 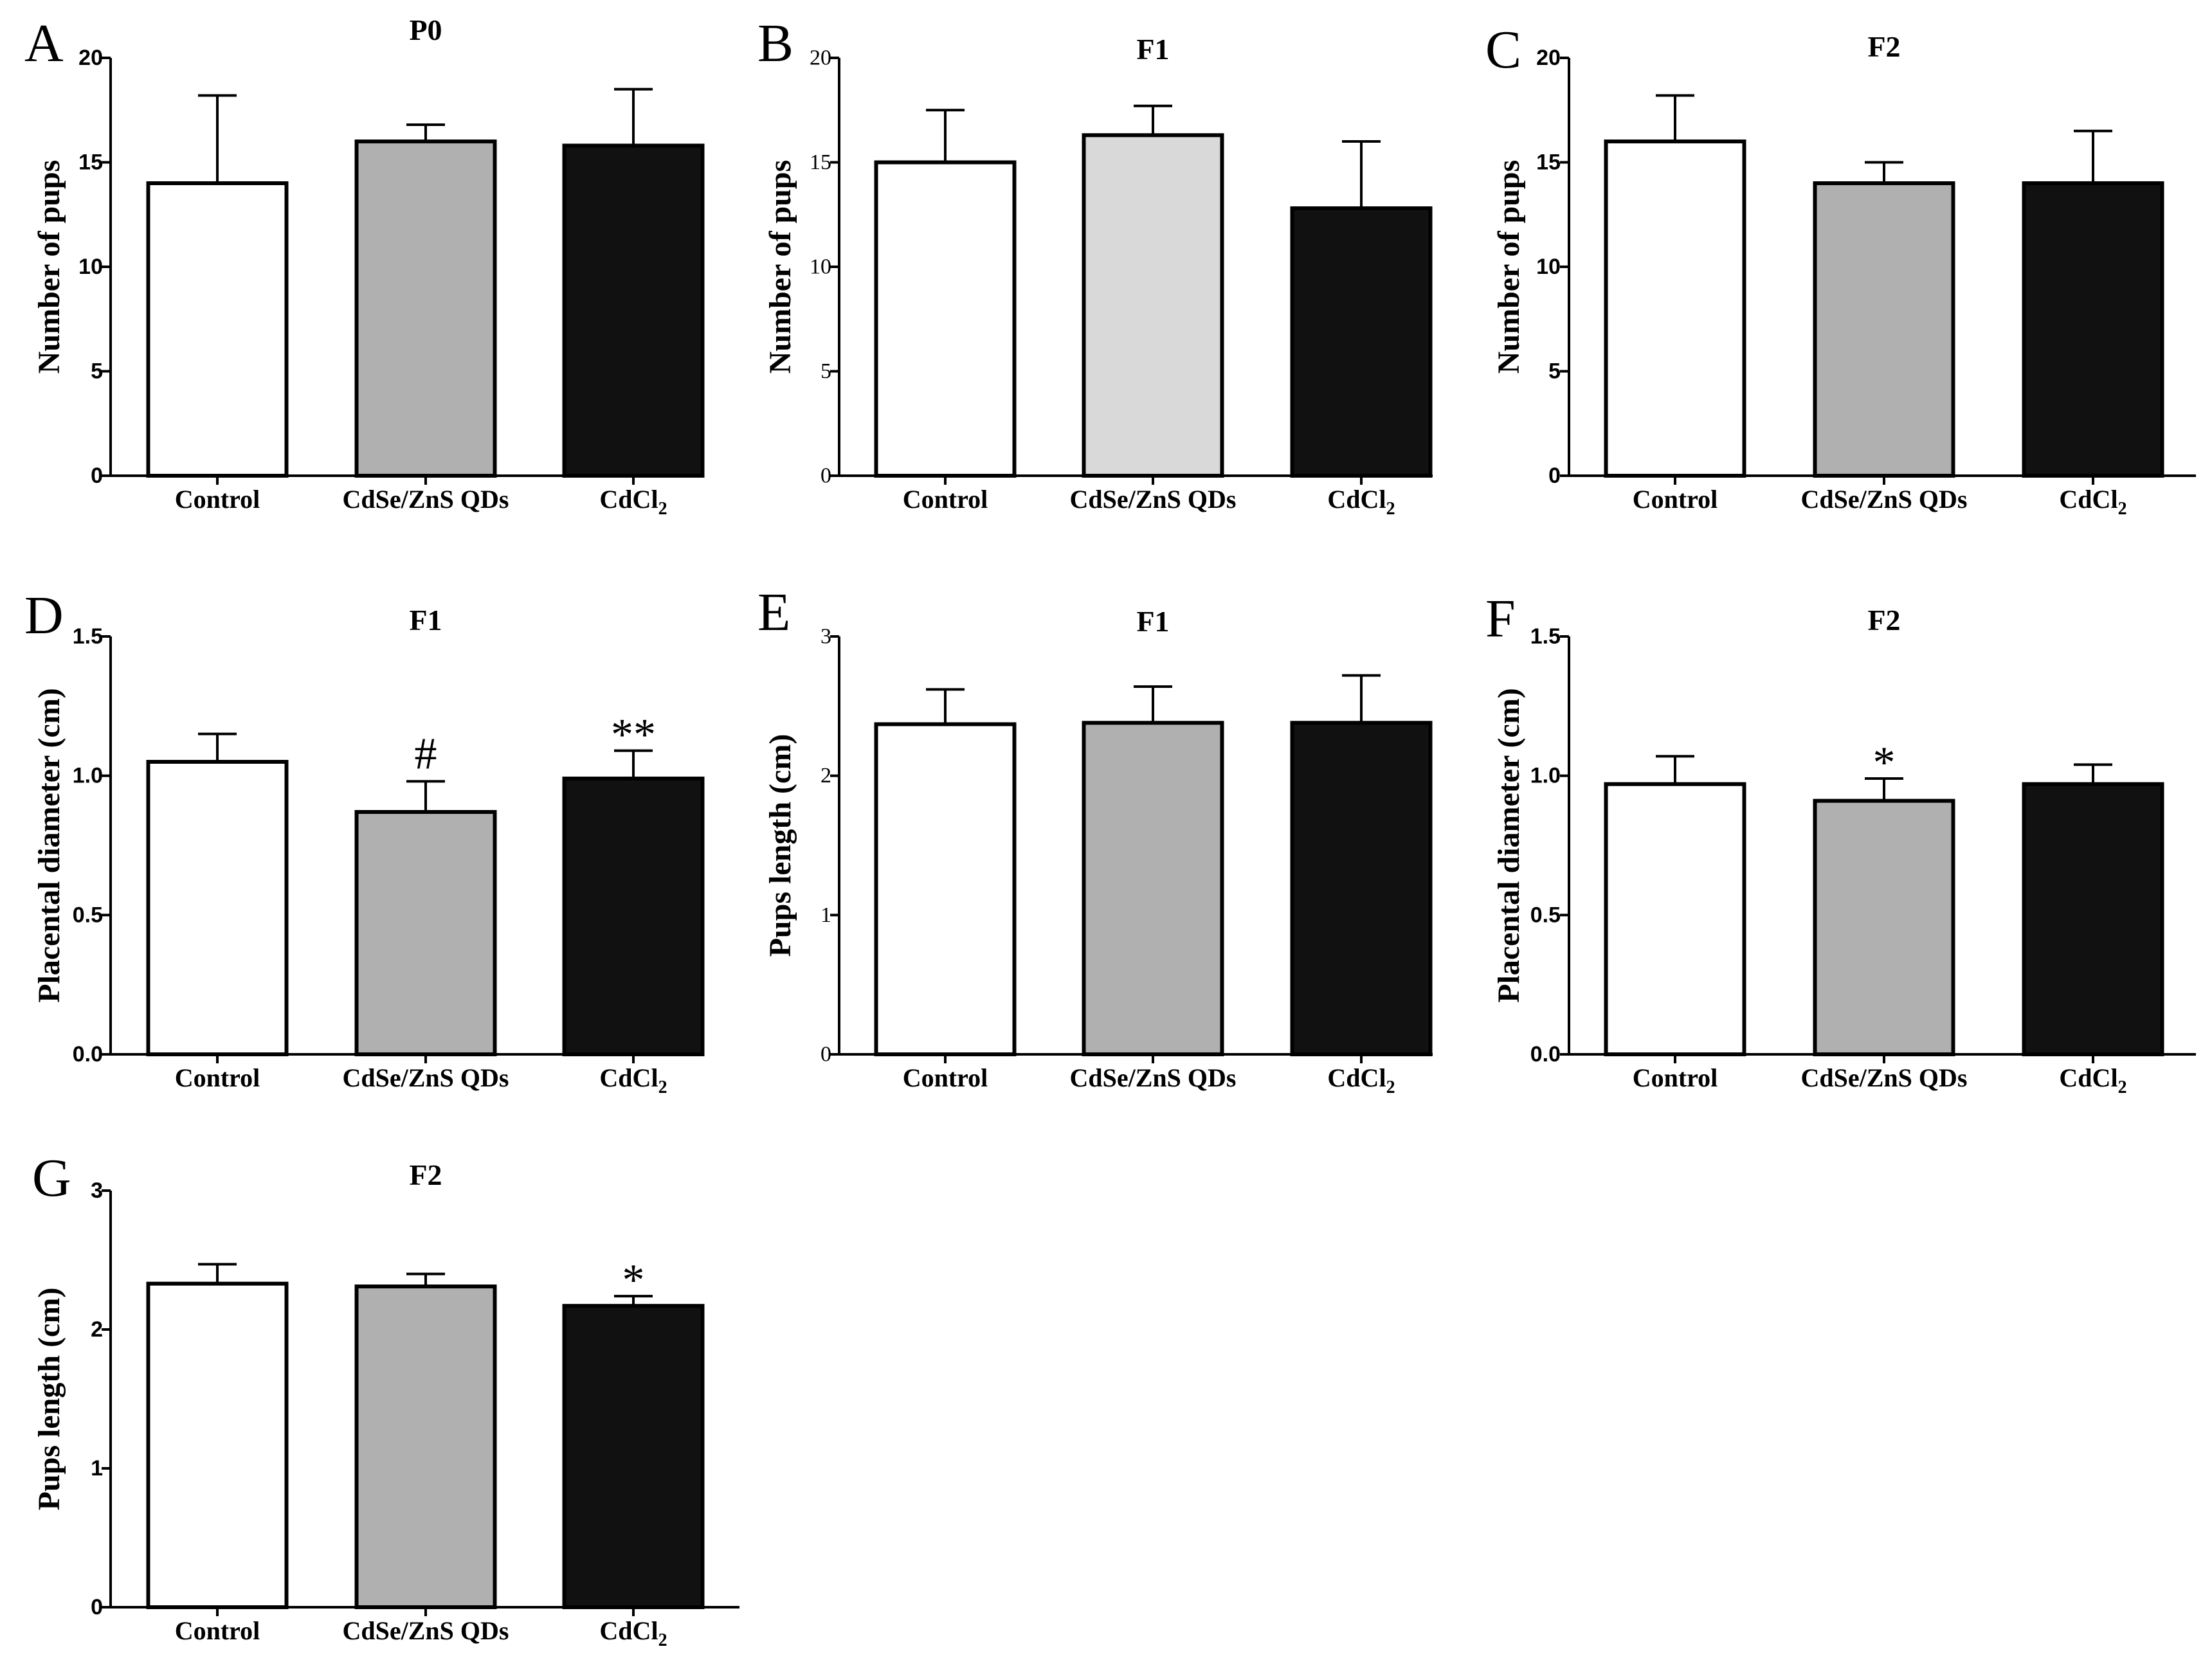 I want to click on chart-title: P0, so click(x=426, y=30).